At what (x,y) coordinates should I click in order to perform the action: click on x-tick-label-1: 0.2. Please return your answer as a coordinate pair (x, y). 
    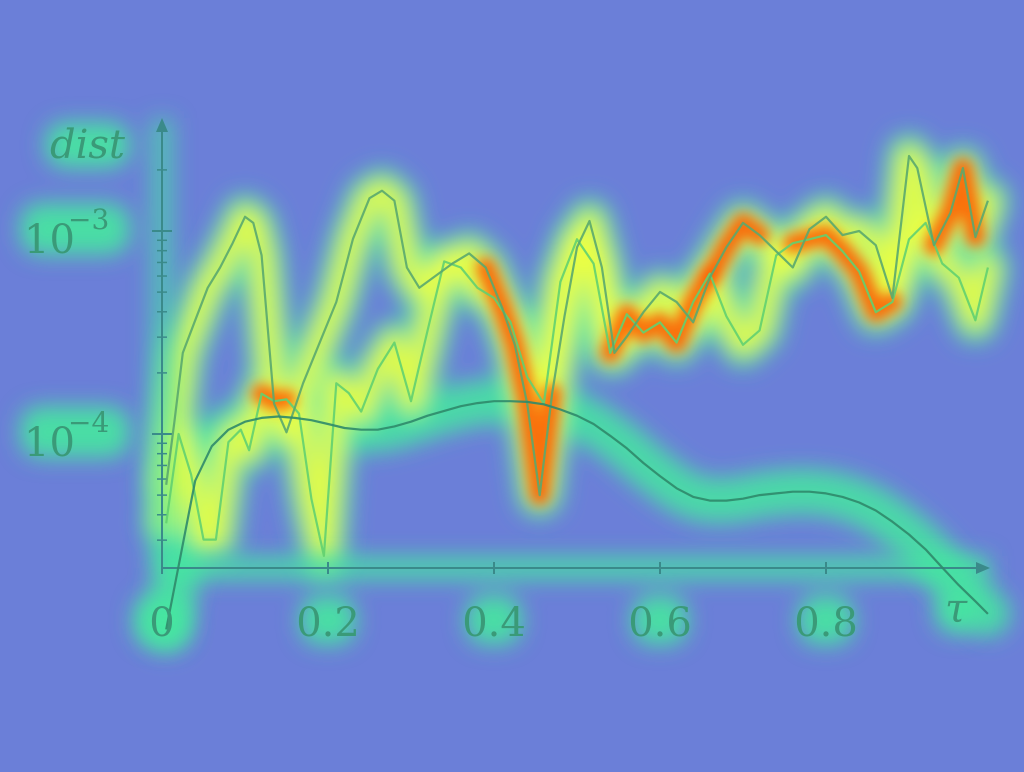
    Looking at the image, I should click on (328, 623).